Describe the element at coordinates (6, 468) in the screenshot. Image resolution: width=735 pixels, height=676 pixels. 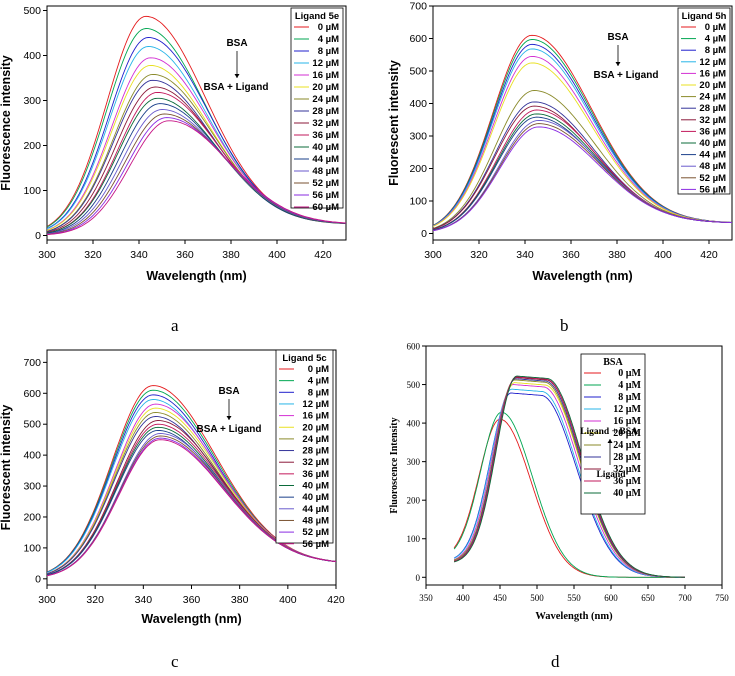
I see `y-axis-label: Fluorescent intensity` at that location.